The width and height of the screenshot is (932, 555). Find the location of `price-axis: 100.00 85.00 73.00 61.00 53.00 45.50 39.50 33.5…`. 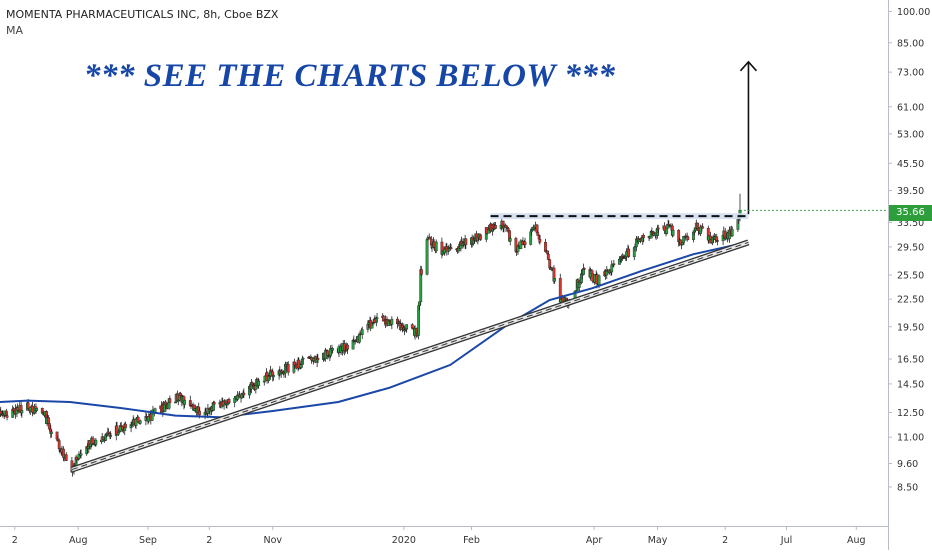

price-axis: 100.00 85.00 73.00 61.00 53.00 45.50 39.50 33.5… is located at coordinates (909, 275).